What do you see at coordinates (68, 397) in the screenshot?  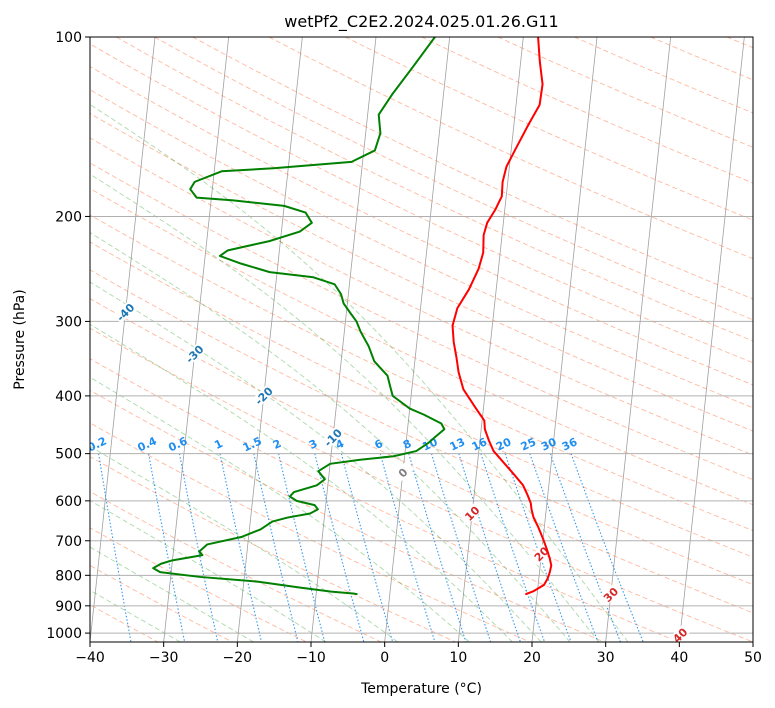 I see `y-tick-label: 400` at bounding box center [68, 397].